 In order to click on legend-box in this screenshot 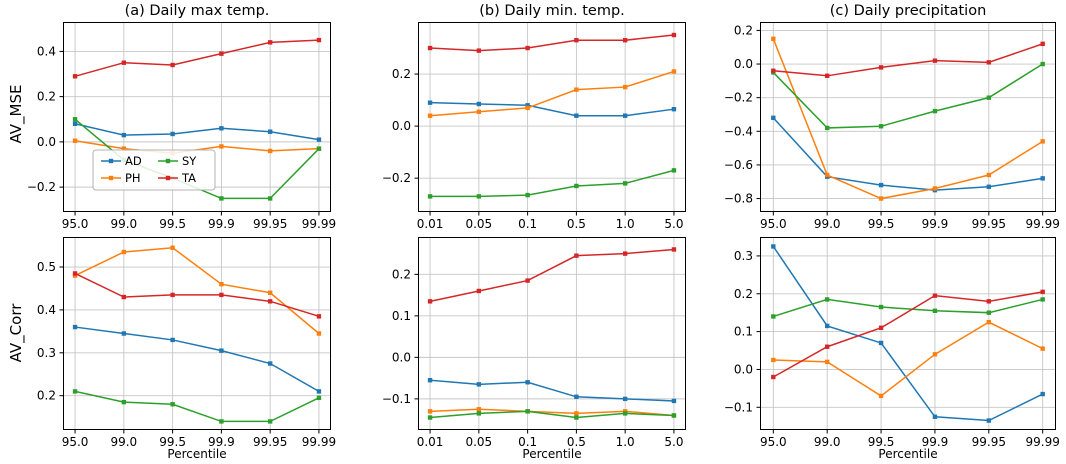, I will do `click(154, 170)`.